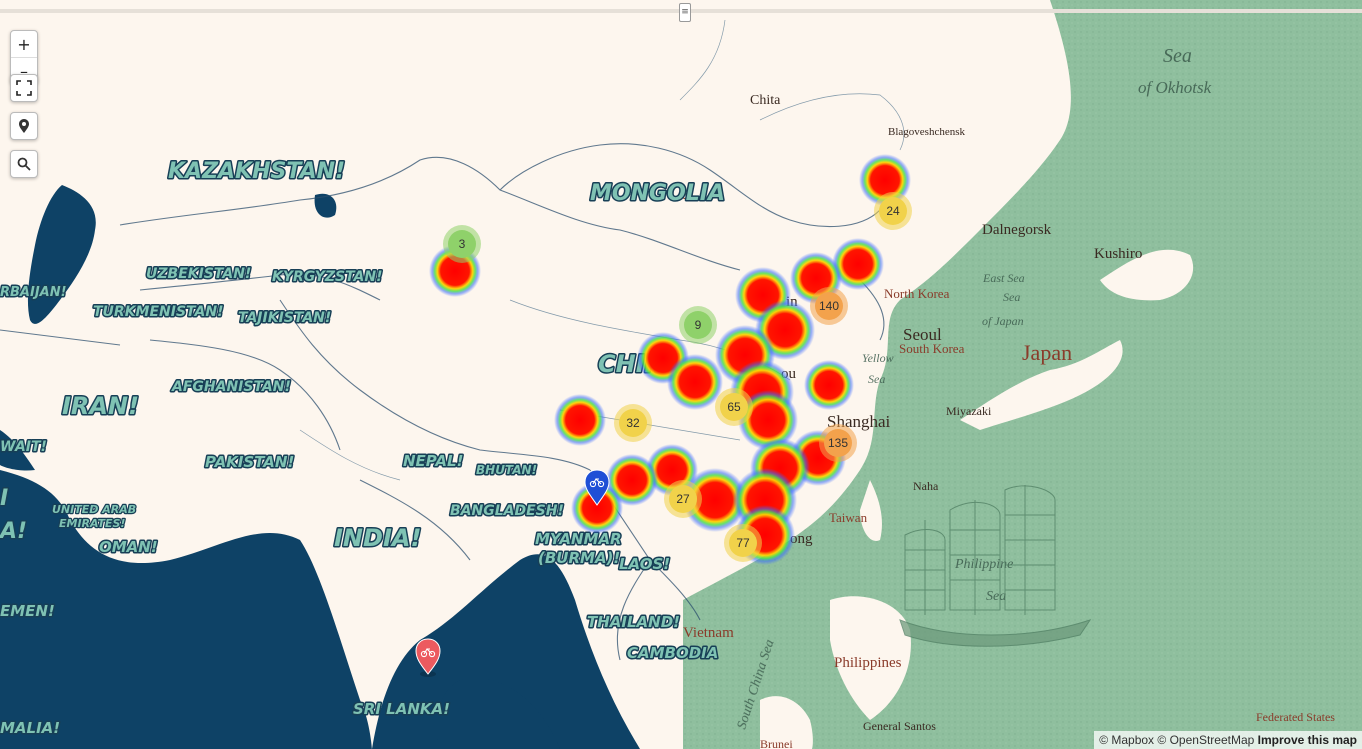 This screenshot has height=749, width=1362. Describe the element at coordinates (926, 132) in the screenshot. I see `place-label: Blagoveshchensk` at that location.